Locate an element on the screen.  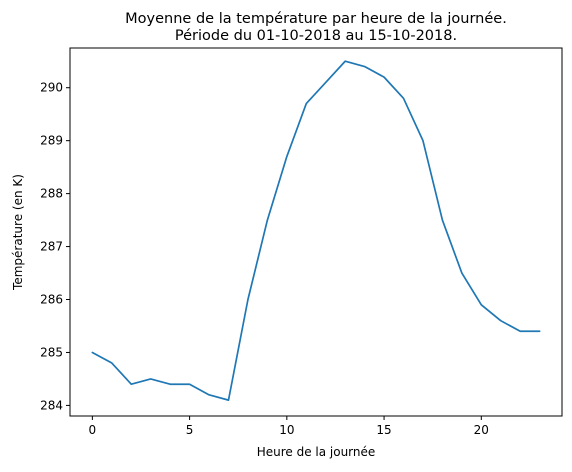
x-tick-label: 15 is located at coordinates (383, 430).